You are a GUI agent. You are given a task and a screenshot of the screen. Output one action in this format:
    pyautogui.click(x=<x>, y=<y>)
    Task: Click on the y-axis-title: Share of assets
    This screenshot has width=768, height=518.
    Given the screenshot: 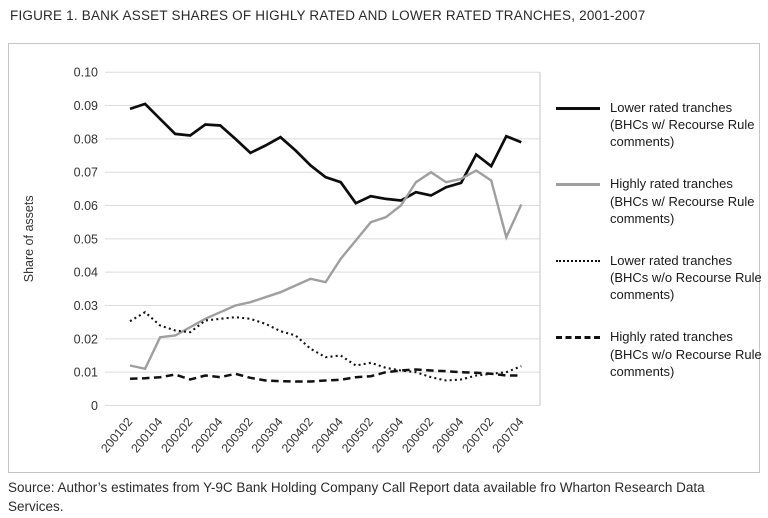 What is the action you would take?
    pyautogui.click(x=29, y=238)
    